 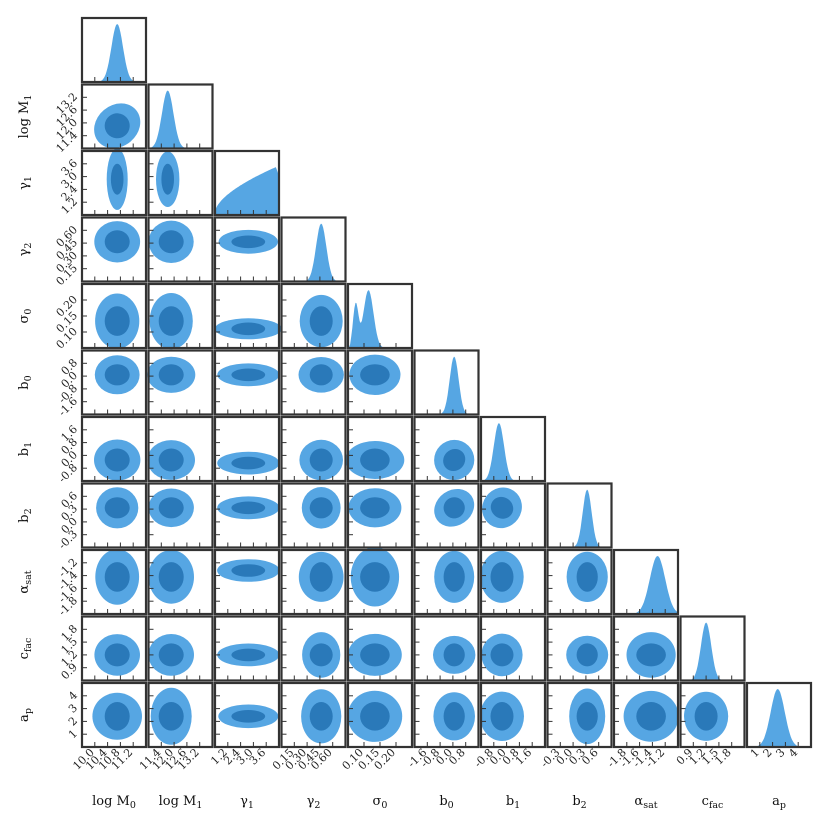 What do you see at coordinates (247, 191) in the screenshot?
I see `marginal-gamma1` at bounding box center [247, 191].